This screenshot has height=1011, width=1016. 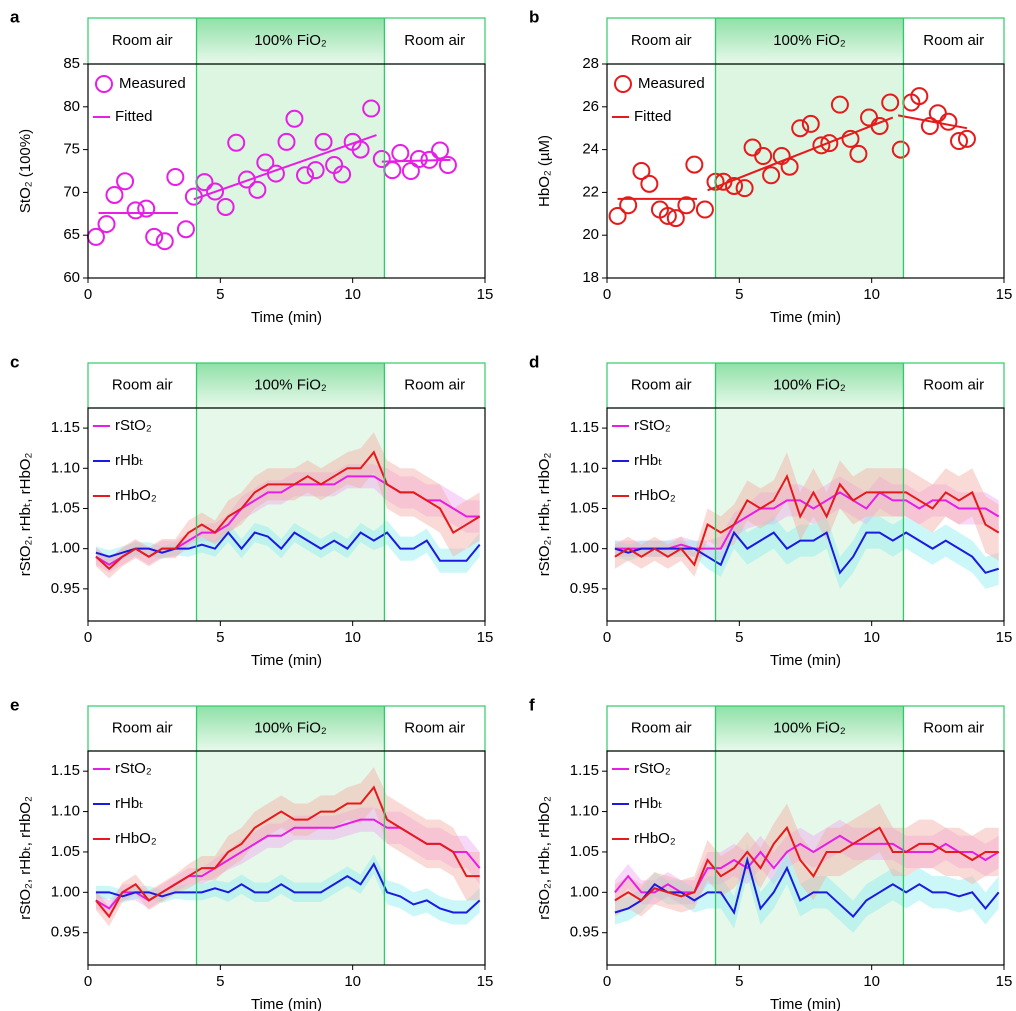 I want to click on panel-label: a, so click(x=15, y=16).